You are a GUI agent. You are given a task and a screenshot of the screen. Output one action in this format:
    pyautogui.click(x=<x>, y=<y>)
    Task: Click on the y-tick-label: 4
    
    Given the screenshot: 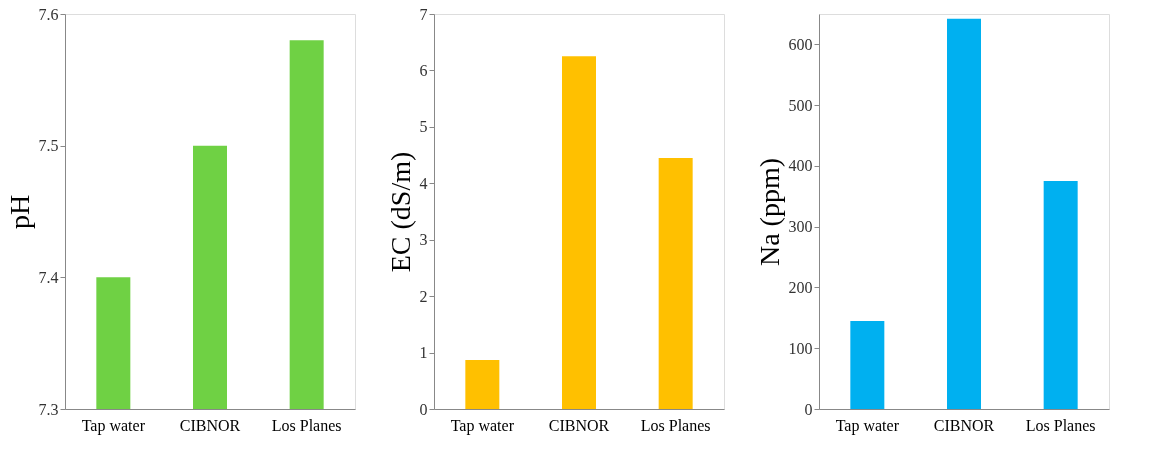 What is the action you would take?
    pyautogui.click(x=423, y=183)
    